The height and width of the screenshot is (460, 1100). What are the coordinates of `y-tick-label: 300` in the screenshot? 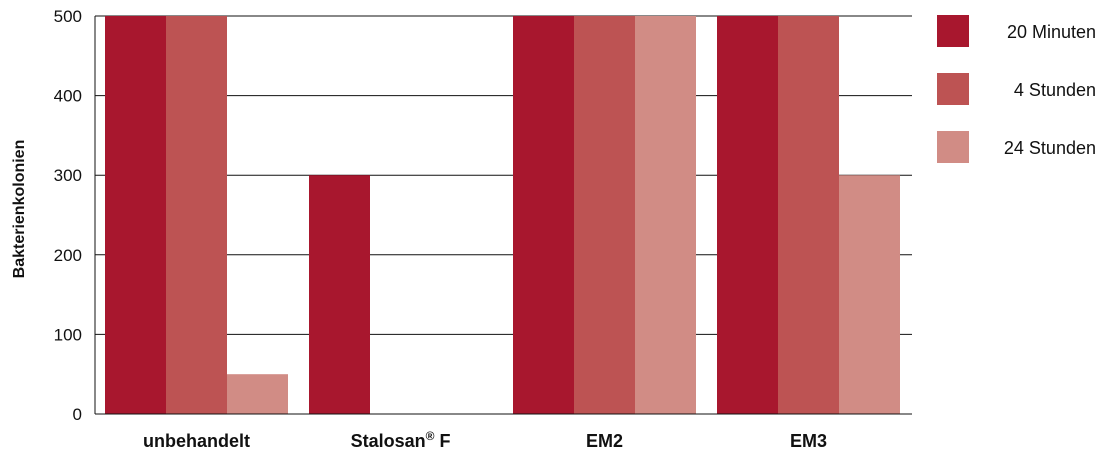 It's located at (68, 175).